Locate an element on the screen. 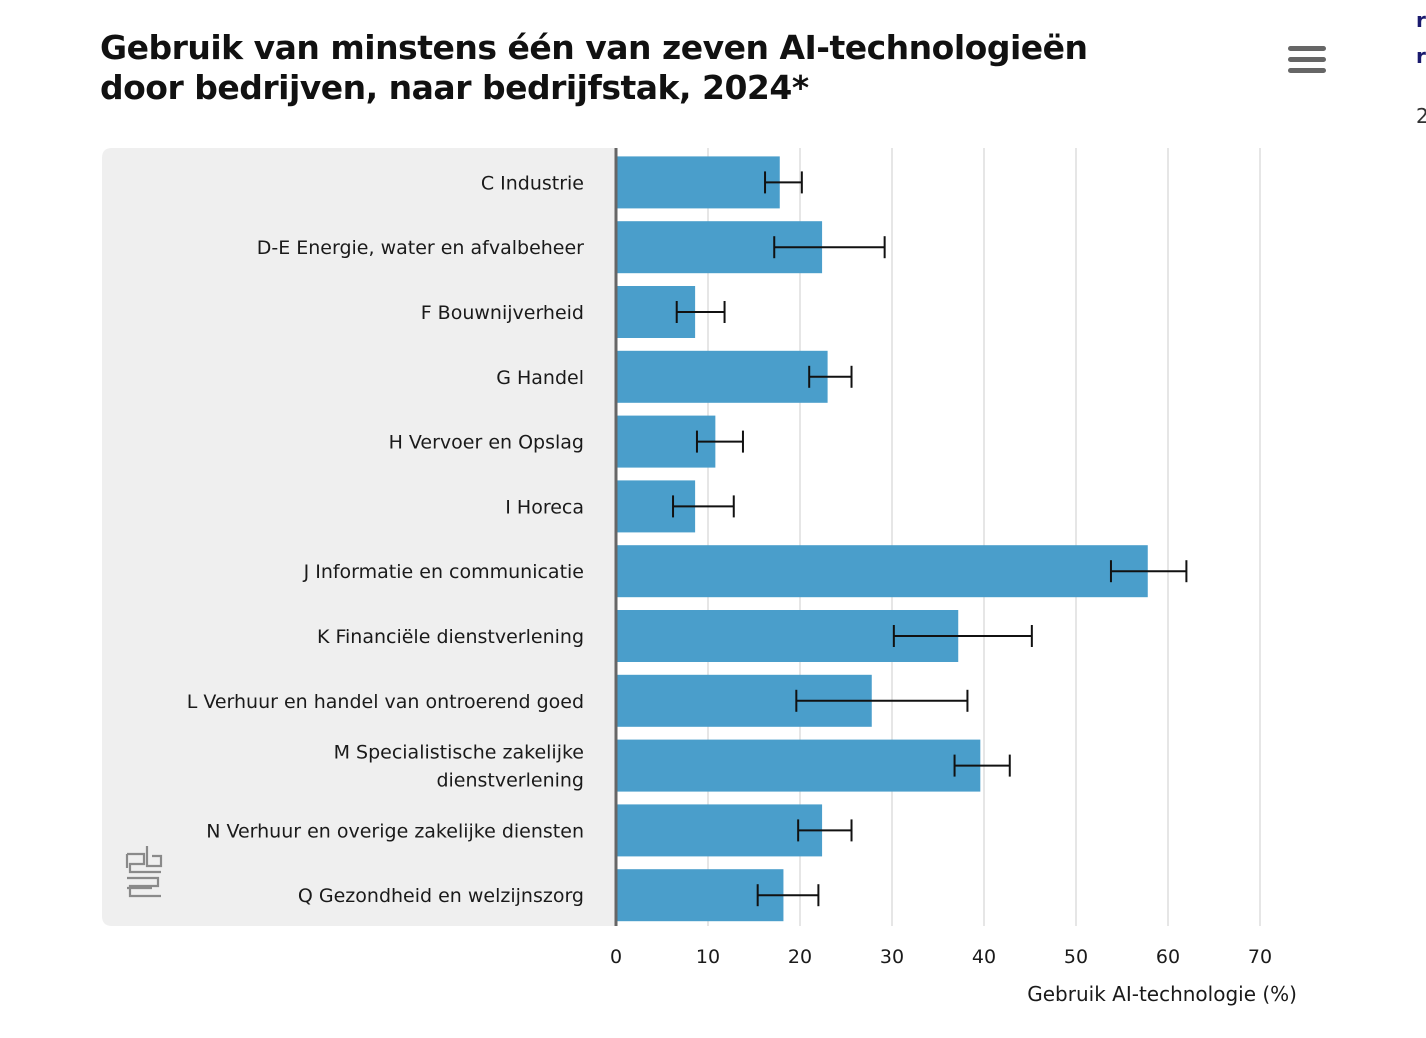 The image size is (1426, 1038). category-label: K Financiële dienstverlening is located at coordinates (450, 637).